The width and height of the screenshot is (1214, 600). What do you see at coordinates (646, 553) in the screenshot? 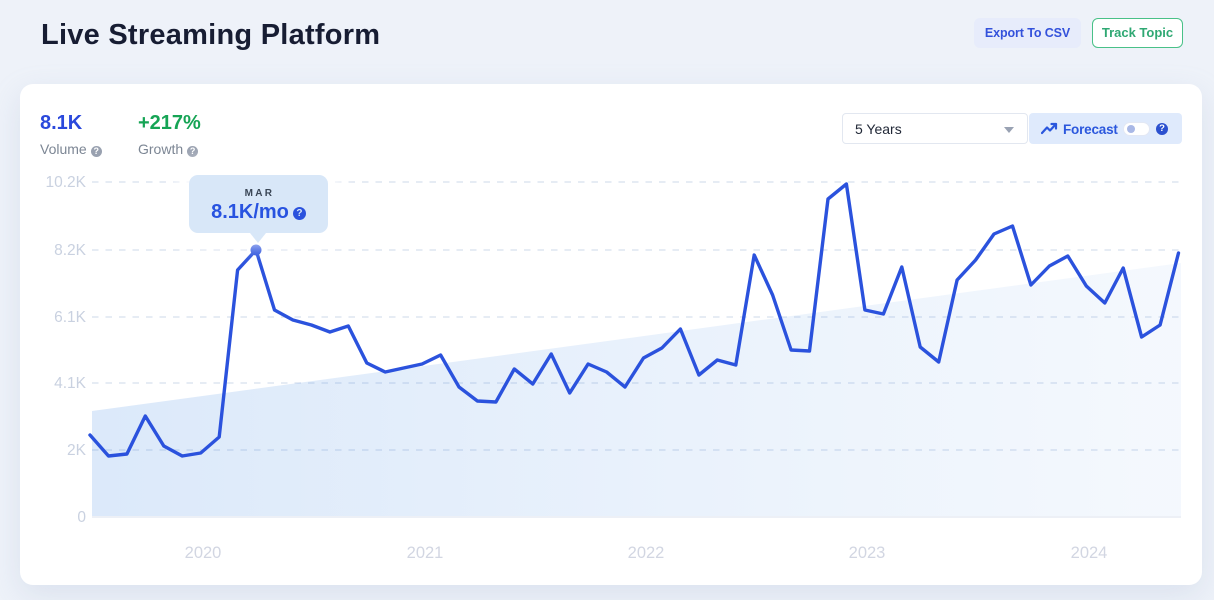
I see `svg-text: 2022` at bounding box center [646, 553].